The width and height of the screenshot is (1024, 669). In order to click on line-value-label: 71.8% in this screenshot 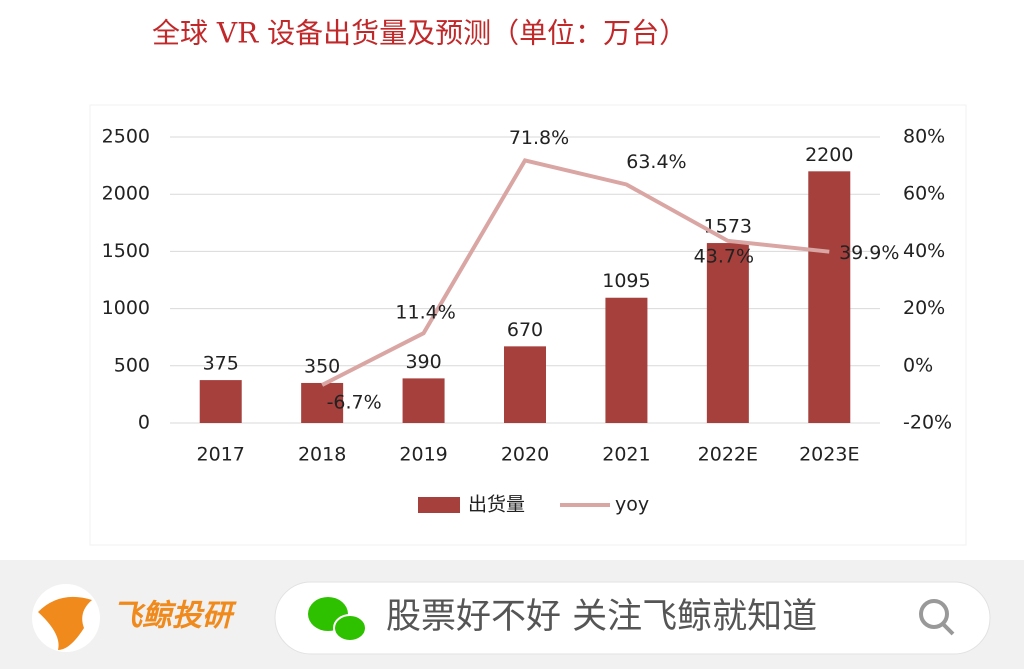, I will do `click(539, 138)`.